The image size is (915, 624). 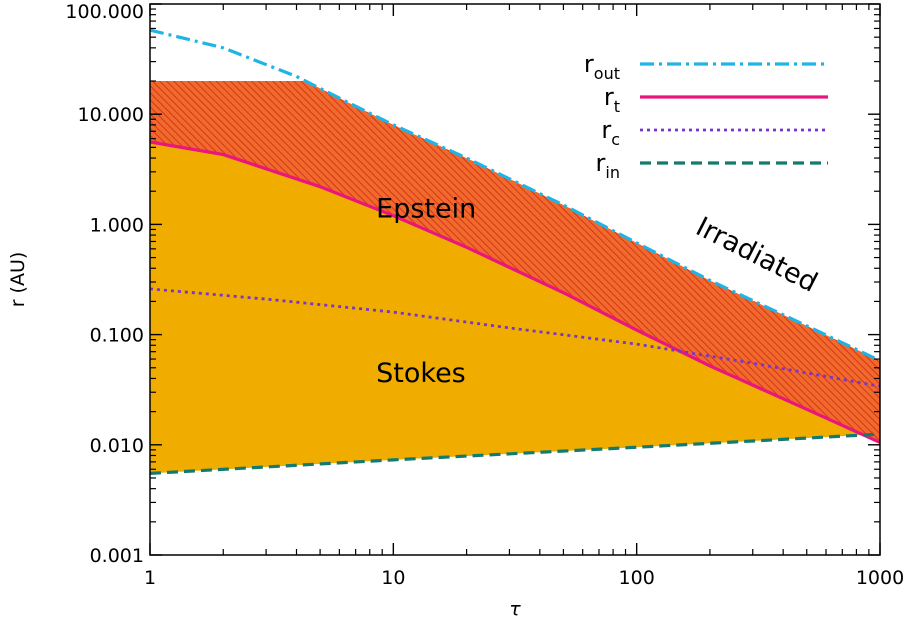 What do you see at coordinates (716, 99) in the screenshot?
I see `legend-entry-r-t: rt` at bounding box center [716, 99].